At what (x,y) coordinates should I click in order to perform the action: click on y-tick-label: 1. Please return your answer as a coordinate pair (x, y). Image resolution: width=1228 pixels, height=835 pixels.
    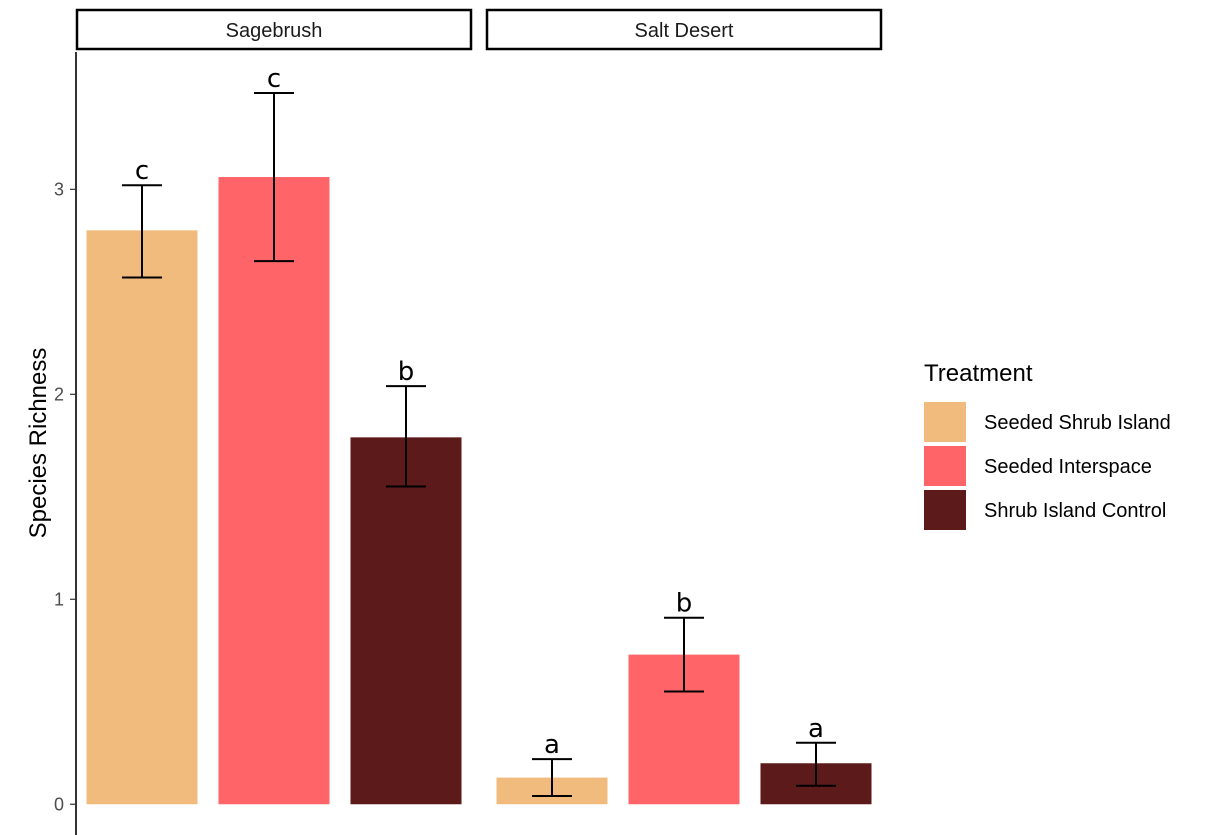
    Looking at the image, I should click on (59, 599).